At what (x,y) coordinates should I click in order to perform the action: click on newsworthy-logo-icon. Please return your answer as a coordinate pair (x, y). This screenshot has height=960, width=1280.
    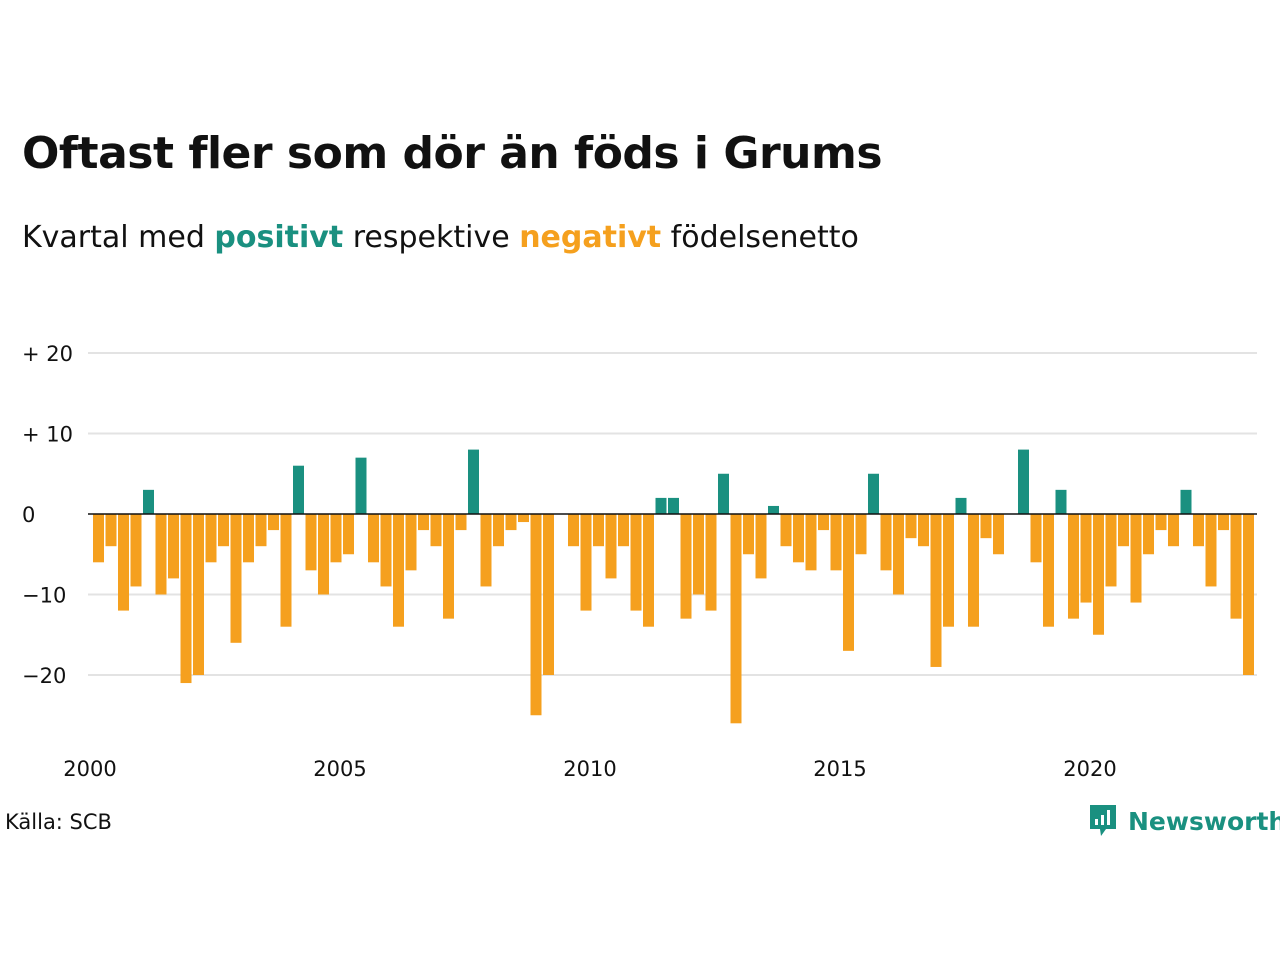
    Looking at the image, I should click on (1103, 820).